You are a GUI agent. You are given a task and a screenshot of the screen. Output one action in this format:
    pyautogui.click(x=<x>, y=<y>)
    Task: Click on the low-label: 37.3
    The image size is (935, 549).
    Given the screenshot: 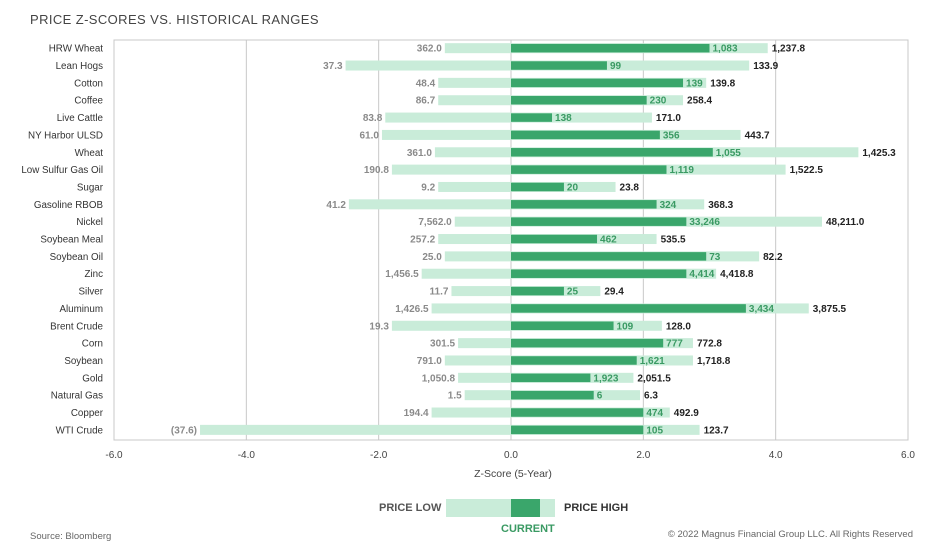 What is the action you would take?
    pyautogui.click(x=333, y=66)
    